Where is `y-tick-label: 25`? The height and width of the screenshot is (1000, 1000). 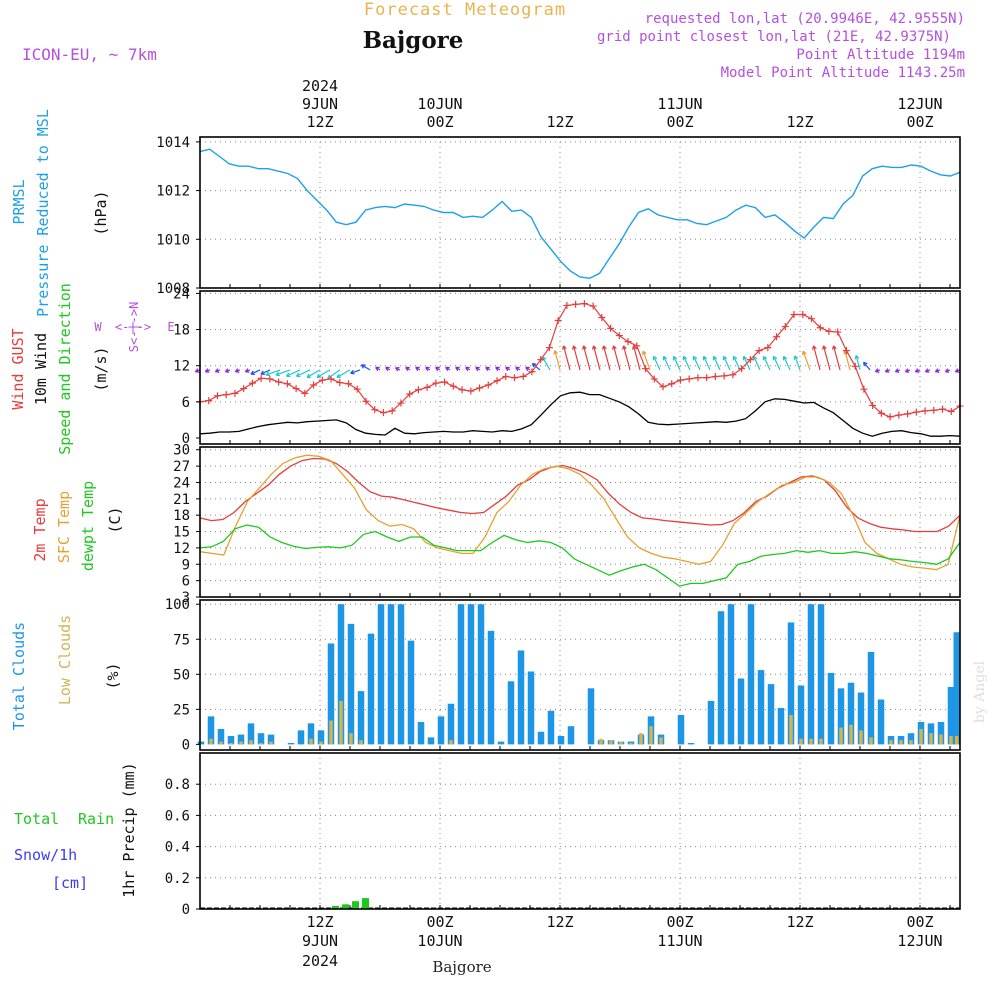
y-tick-label: 25 is located at coordinates (181, 710).